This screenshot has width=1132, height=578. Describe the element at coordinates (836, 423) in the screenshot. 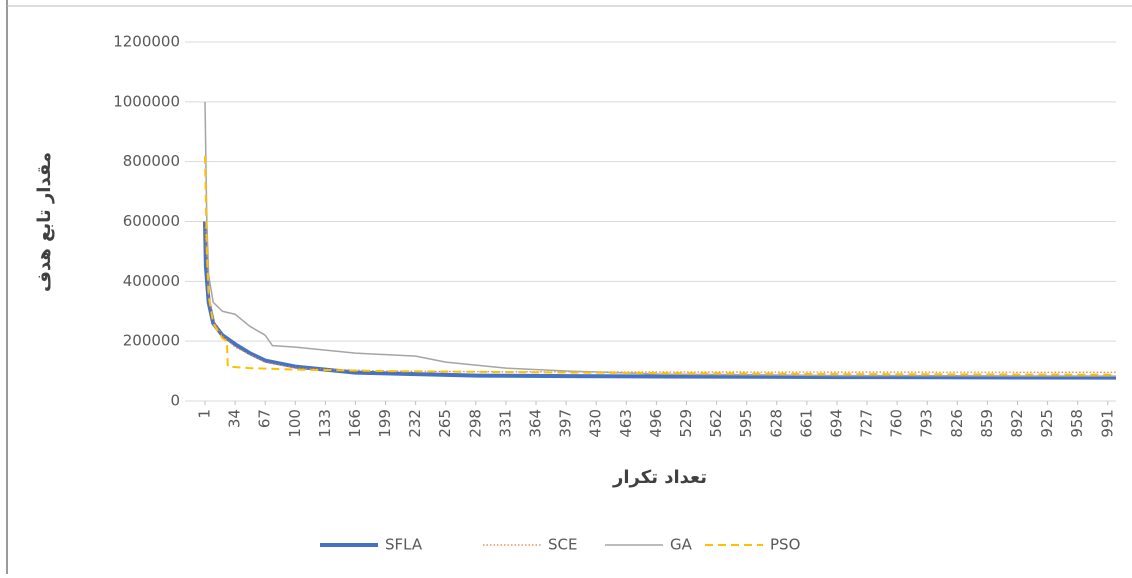

I see `x-tick-label: 694` at that location.